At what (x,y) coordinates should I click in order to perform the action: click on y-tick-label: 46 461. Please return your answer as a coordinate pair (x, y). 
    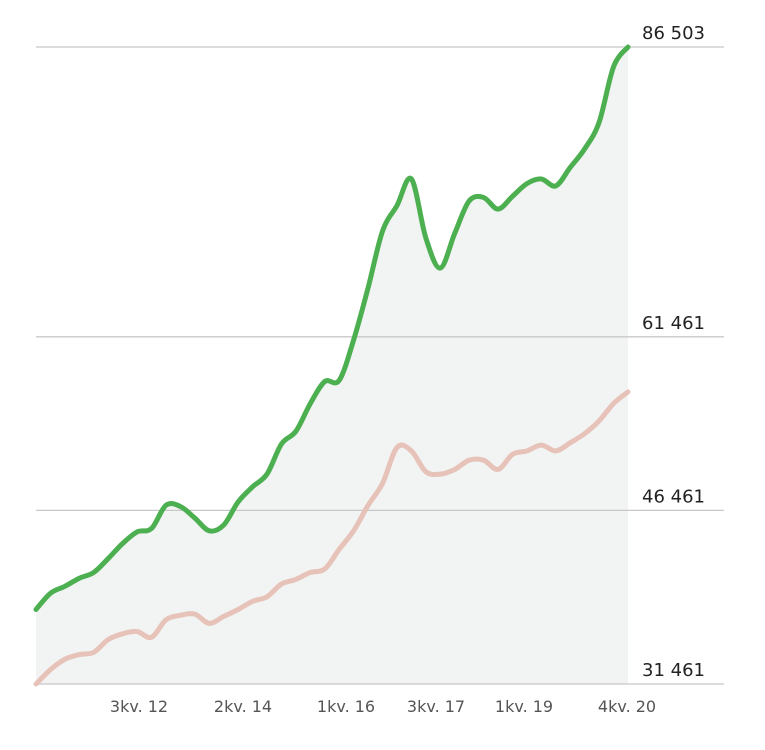
    Looking at the image, I should click on (673, 496).